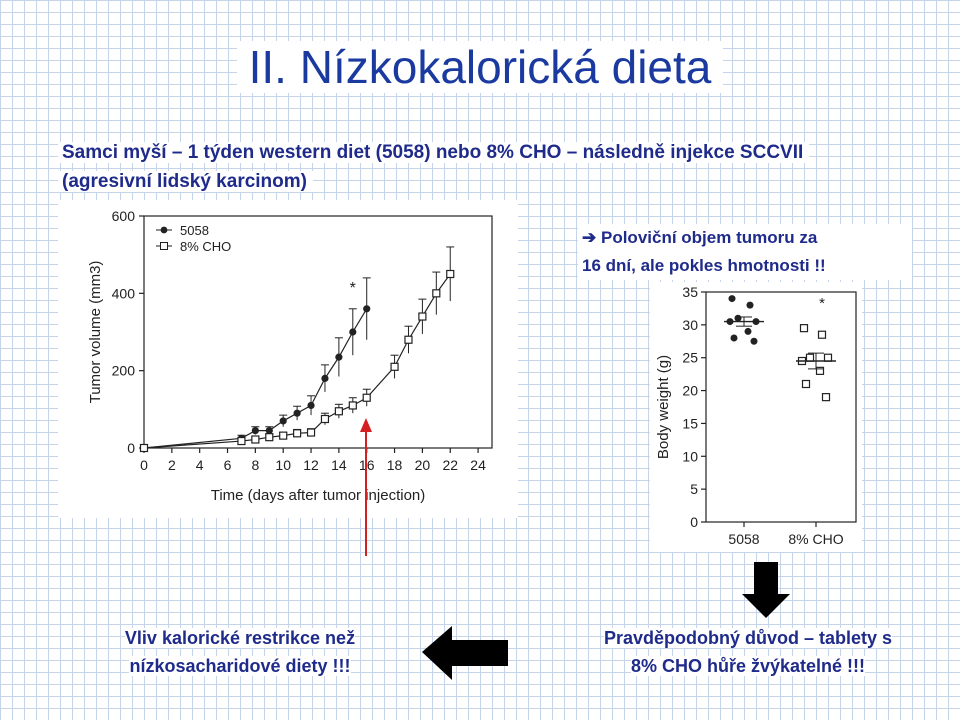 Image resolution: width=960 pixels, height=720 pixels. Describe the element at coordinates (255, 465) in the screenshot. I see `x-tick-label: 8` at that location.